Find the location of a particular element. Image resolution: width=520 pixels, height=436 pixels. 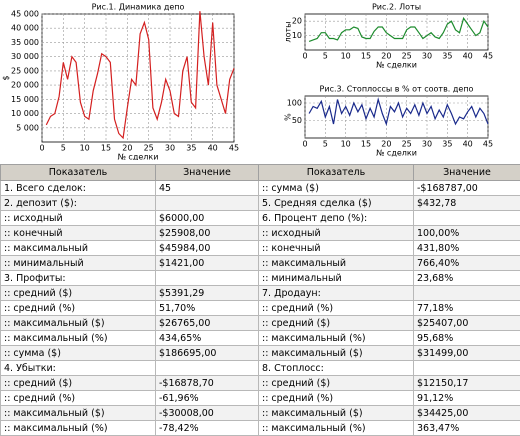

value-cell: 766,40% is located at coordinates (467, 263).